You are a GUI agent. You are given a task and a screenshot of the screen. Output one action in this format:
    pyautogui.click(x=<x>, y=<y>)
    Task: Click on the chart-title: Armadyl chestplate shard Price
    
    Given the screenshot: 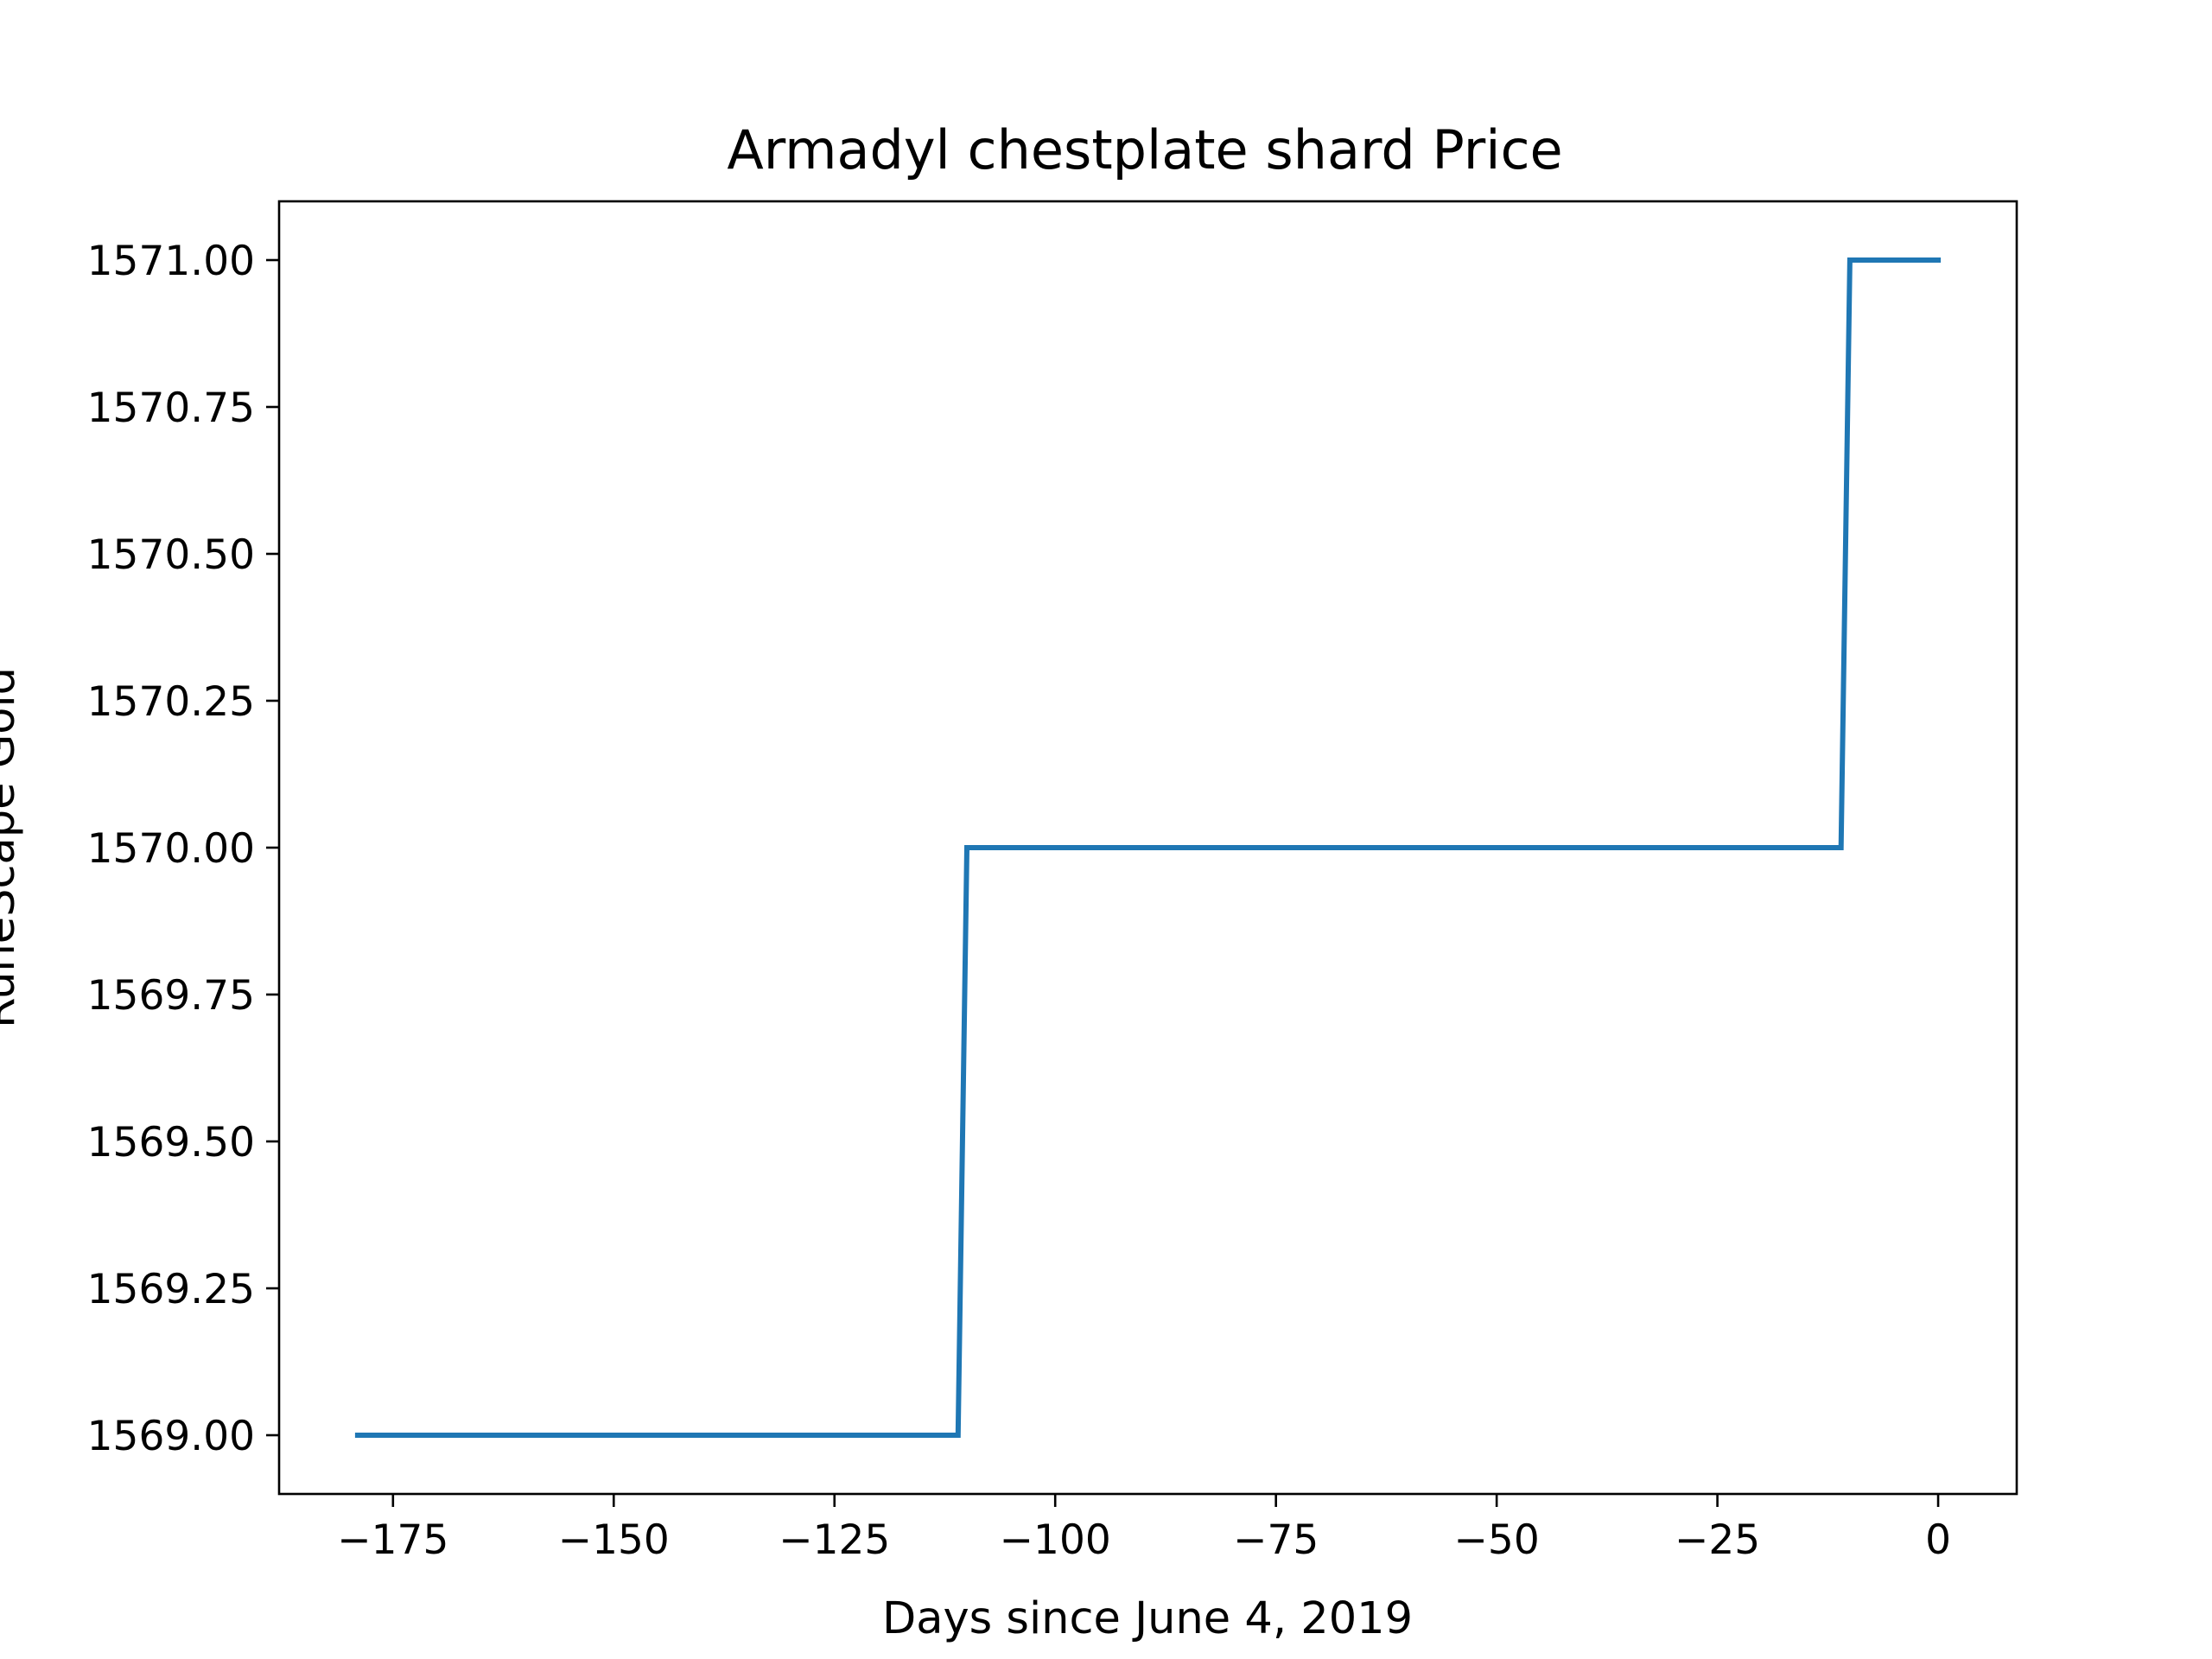 What is the action you would take?
    pyautogui.click(x=1144, y=149)
    